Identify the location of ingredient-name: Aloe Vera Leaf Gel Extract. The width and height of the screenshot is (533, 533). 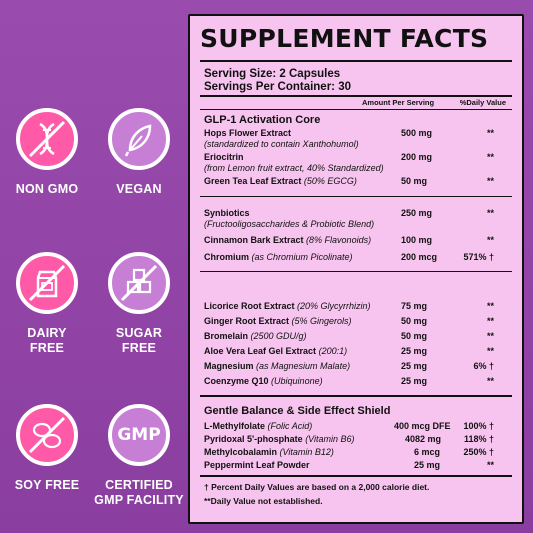
(260, 351).